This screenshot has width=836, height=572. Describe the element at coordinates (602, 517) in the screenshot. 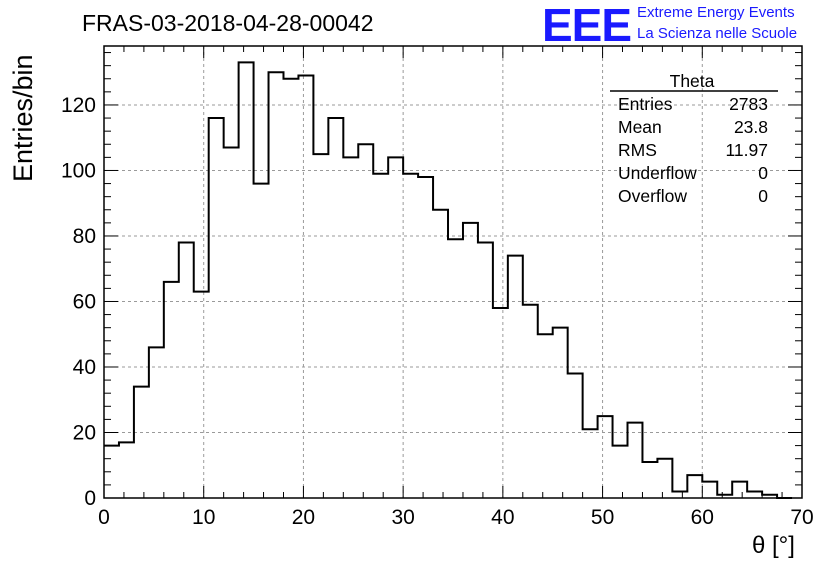

I see `x-tick-label: 50` at that location.